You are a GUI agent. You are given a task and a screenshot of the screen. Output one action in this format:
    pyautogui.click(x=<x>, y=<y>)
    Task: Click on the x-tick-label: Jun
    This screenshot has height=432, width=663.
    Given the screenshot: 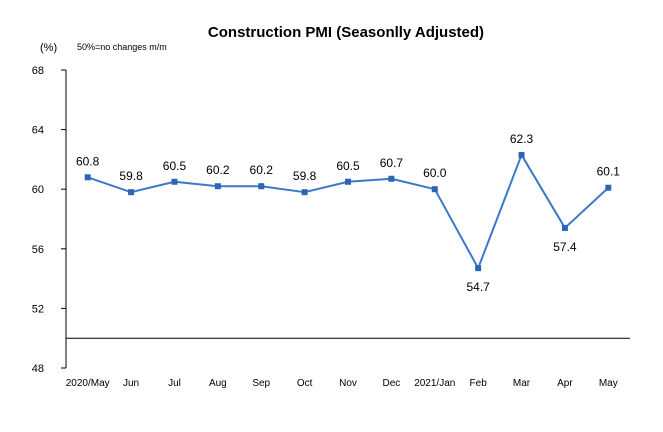 What is the action you would take?
    pyautogui.click(x=131, y=383)
    